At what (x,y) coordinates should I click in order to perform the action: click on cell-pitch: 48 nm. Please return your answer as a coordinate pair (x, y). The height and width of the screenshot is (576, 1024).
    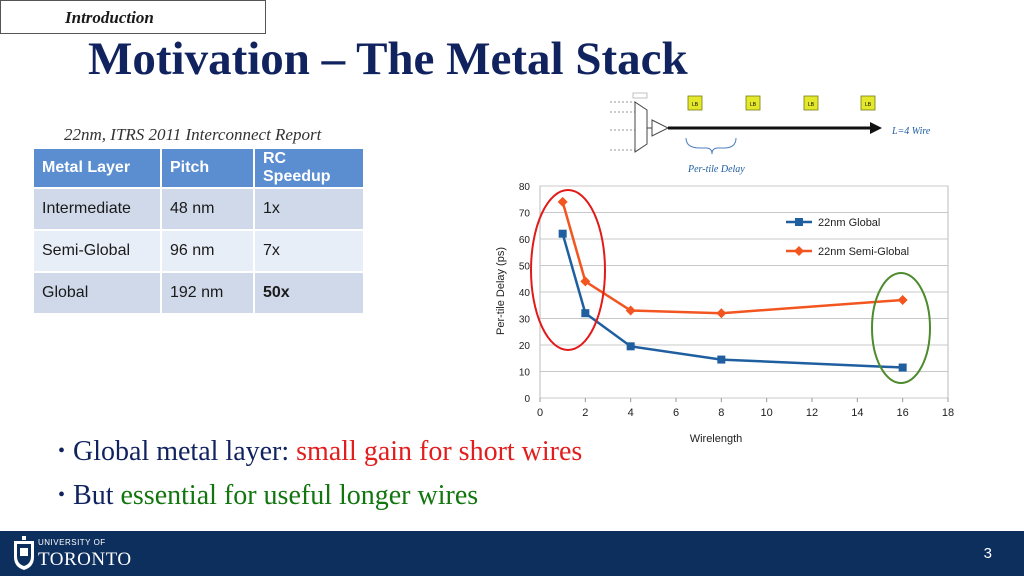
    Looking at the image, I should click on (207, 209).